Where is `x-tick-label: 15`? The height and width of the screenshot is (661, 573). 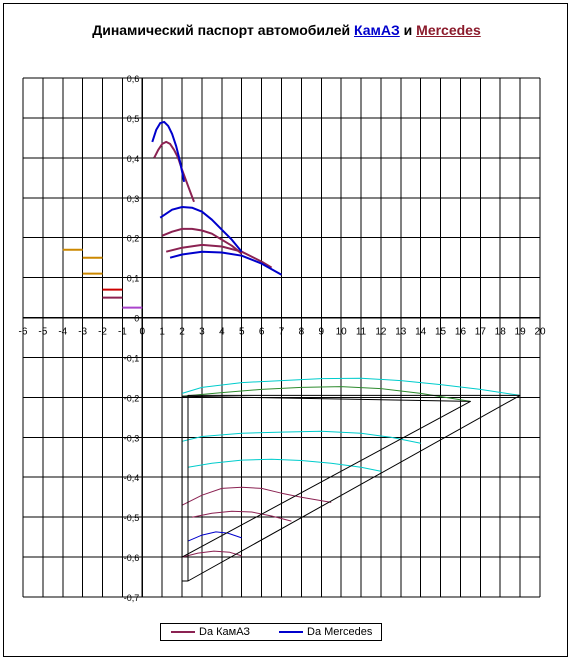
x-tick-label: 15 is located at coordinates (441, 332).